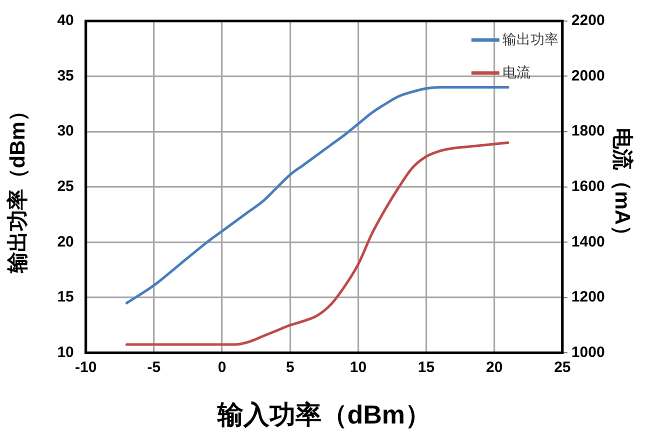  Describe the element at coordinates (588, 352) in the screenshot. I see `y2-tick-label: 1000` at that location.